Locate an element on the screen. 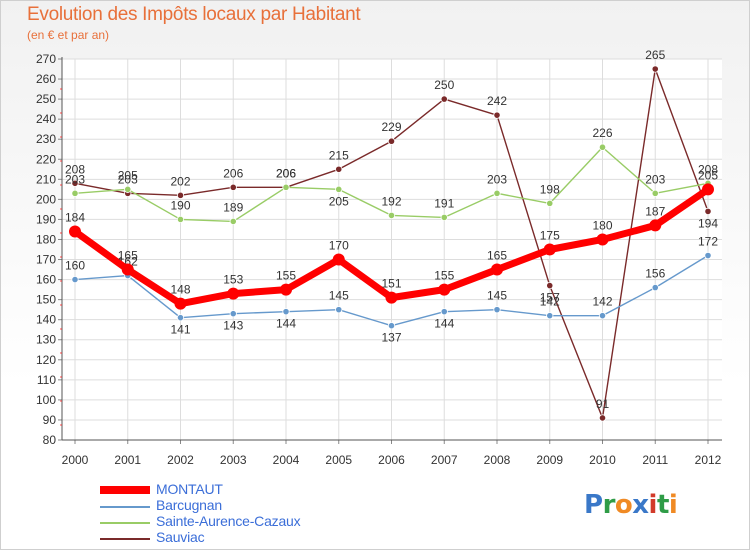 The width and height of the screenshot is (750, 550). x-tick-label: 2002 is located at coordinates (180, 460).